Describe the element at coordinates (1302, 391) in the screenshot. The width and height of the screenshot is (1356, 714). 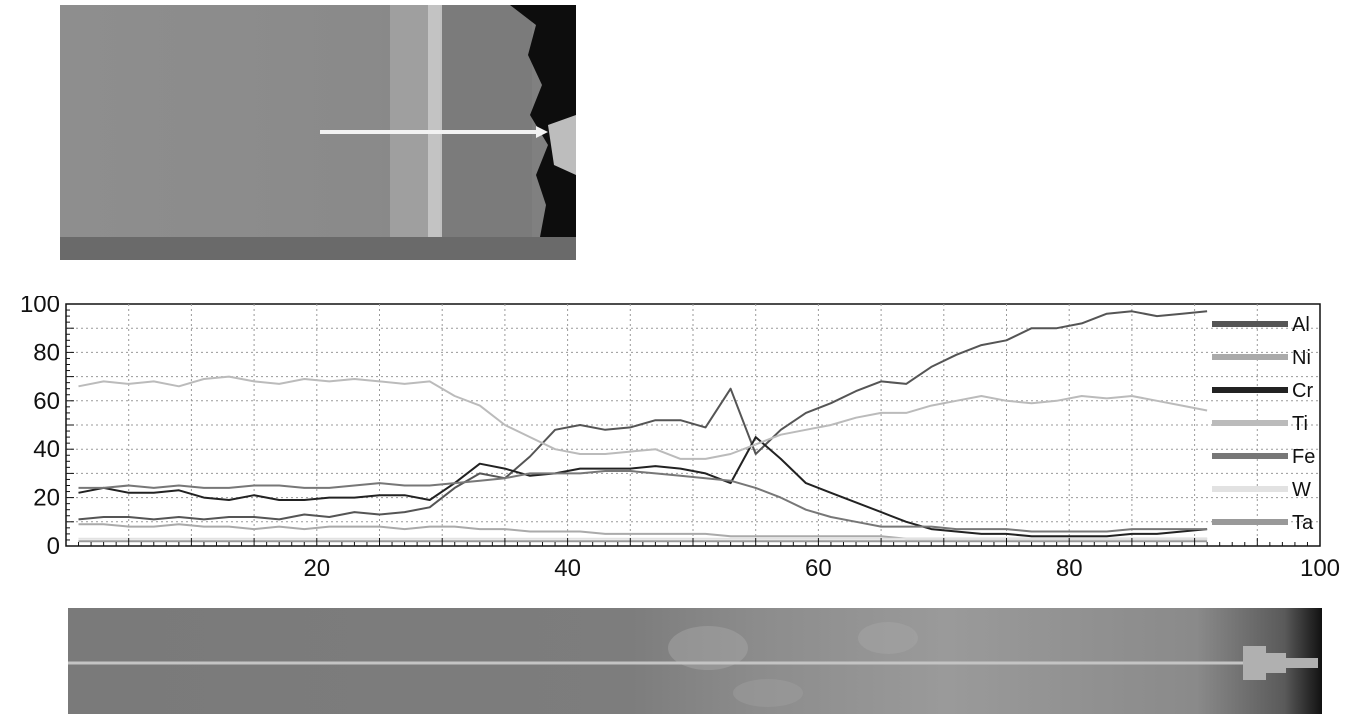
I see `legend-label-cr: Cr` at that location.